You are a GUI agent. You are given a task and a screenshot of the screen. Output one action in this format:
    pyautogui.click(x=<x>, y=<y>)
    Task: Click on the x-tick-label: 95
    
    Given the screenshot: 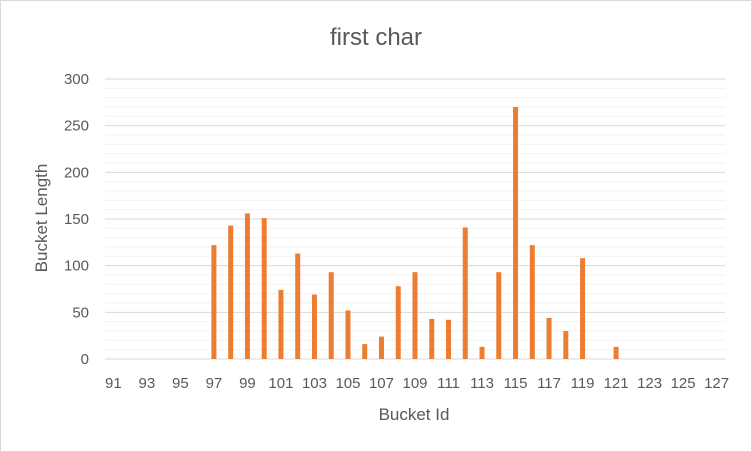 What is the action you would take?
    pyautogui.click(x=180, y=383)
    